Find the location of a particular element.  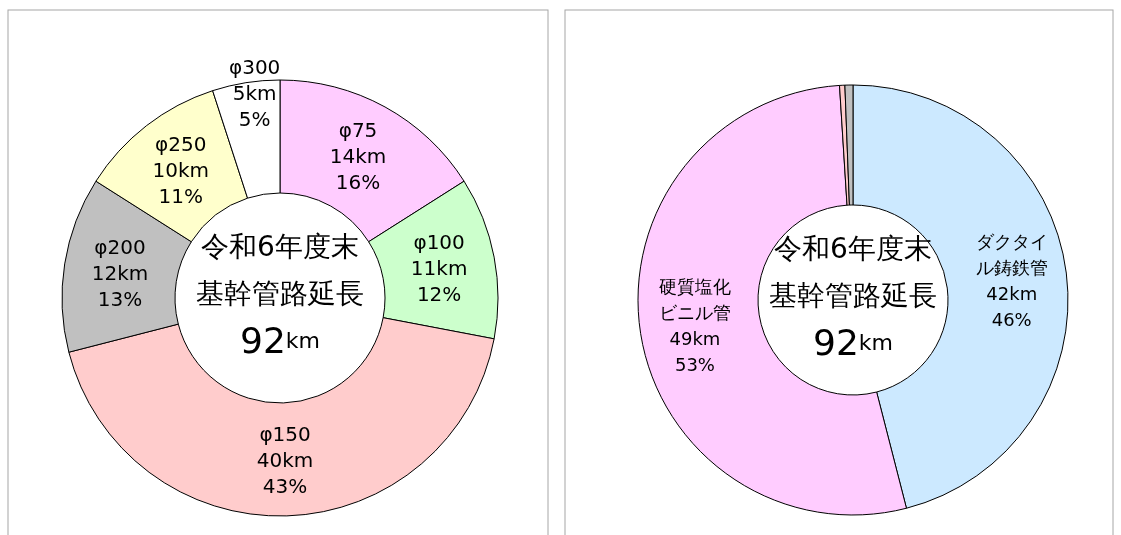

data-label: 42km 46% is located at coordinates (1012, 306).